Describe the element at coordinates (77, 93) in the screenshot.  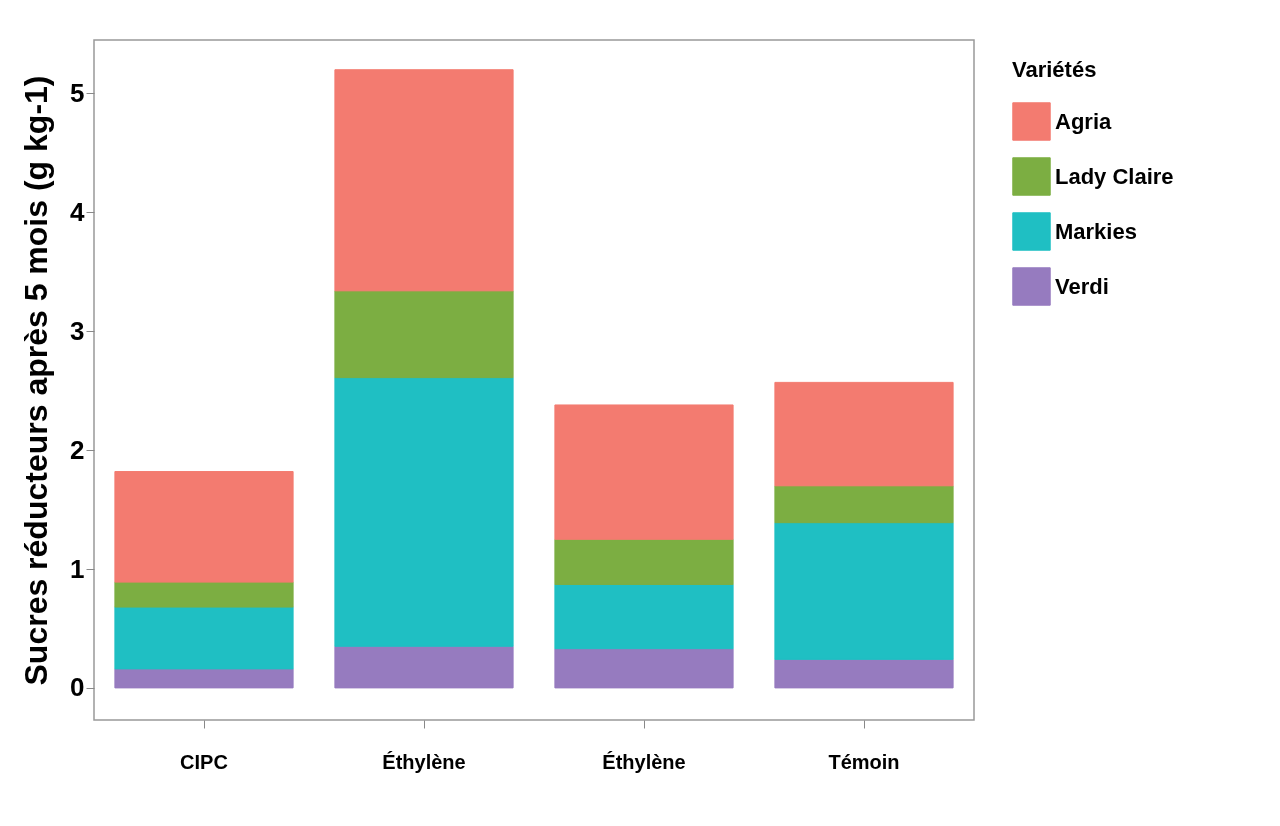
I see `y-tick-label: 5` at that location.